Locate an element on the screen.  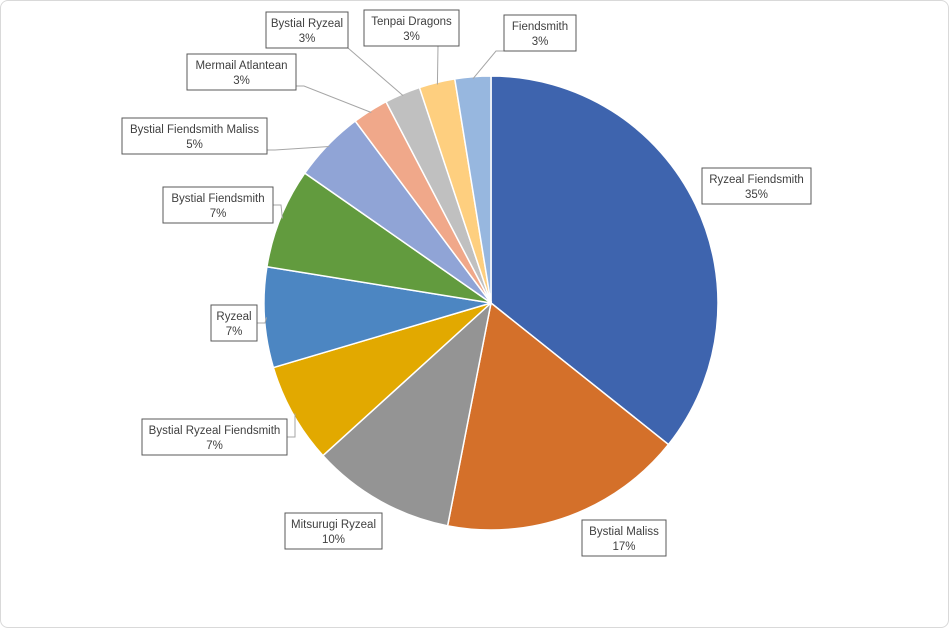
pie-slice-ryzeal-fiendsmith is located at coordinates (604, 260).